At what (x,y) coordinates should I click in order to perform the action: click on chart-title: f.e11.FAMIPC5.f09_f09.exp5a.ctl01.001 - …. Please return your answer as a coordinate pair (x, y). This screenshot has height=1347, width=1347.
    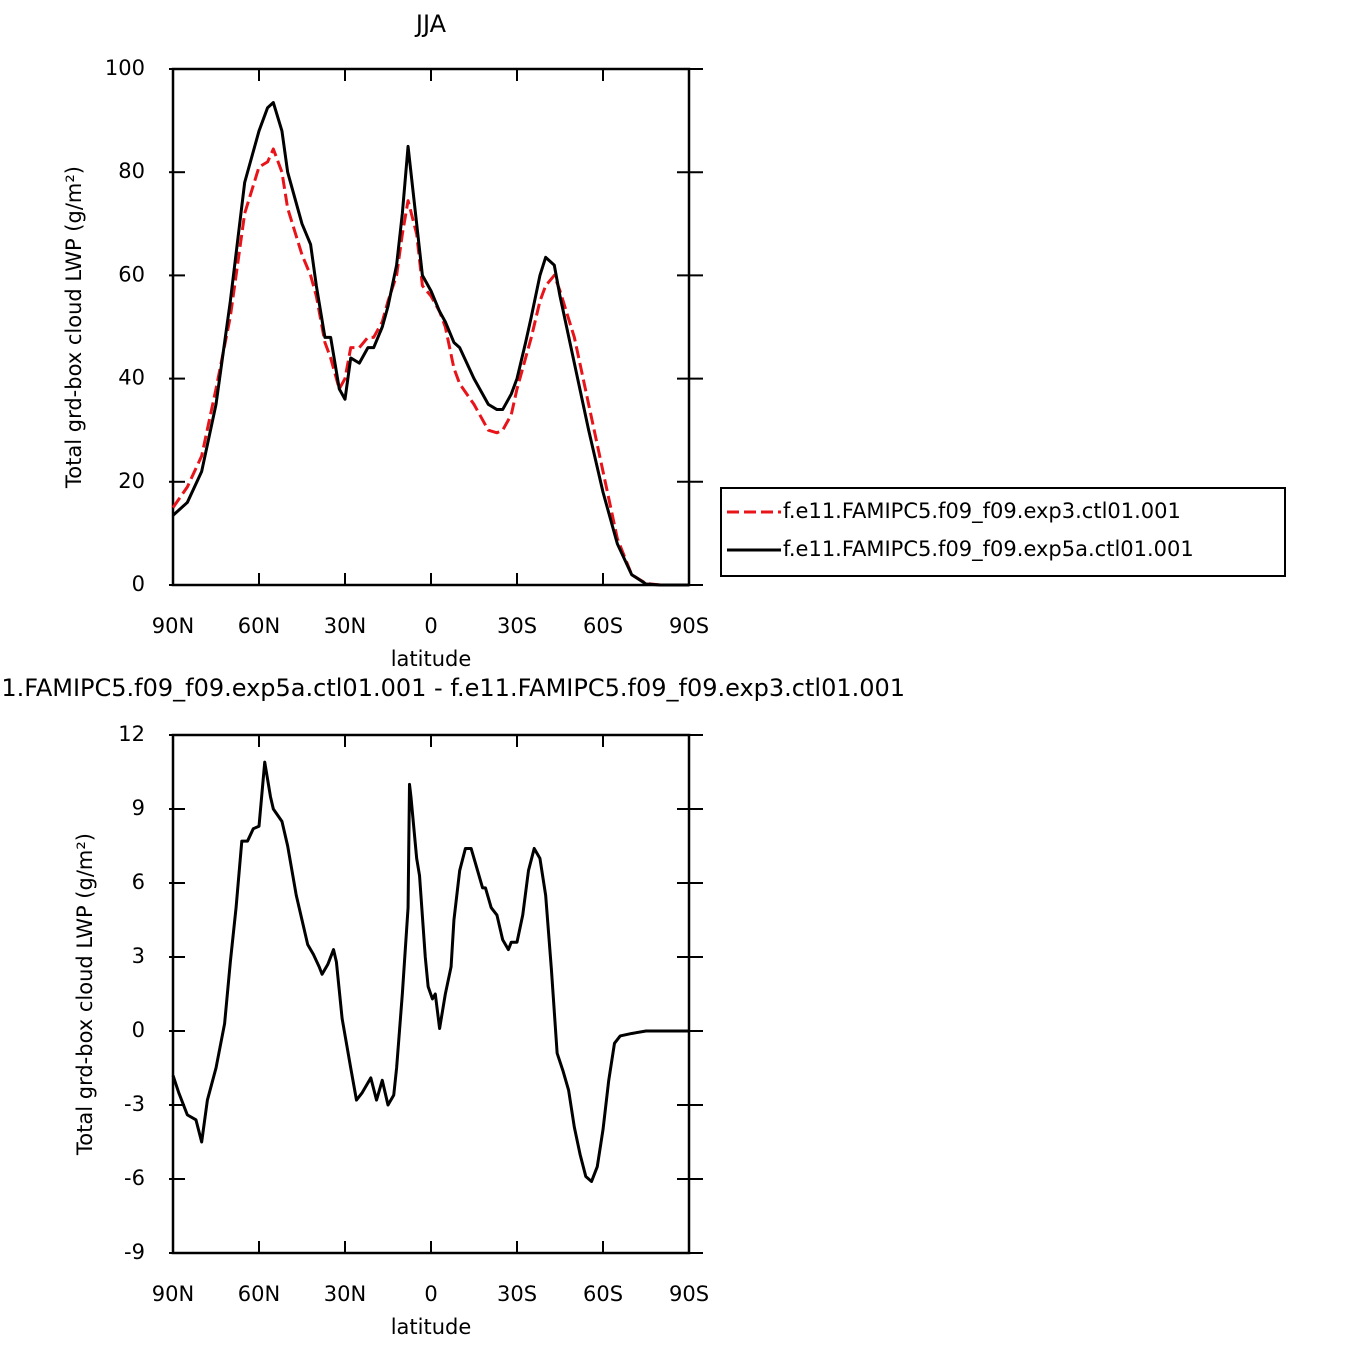
    Looking at the image, I should click on (452, 688).